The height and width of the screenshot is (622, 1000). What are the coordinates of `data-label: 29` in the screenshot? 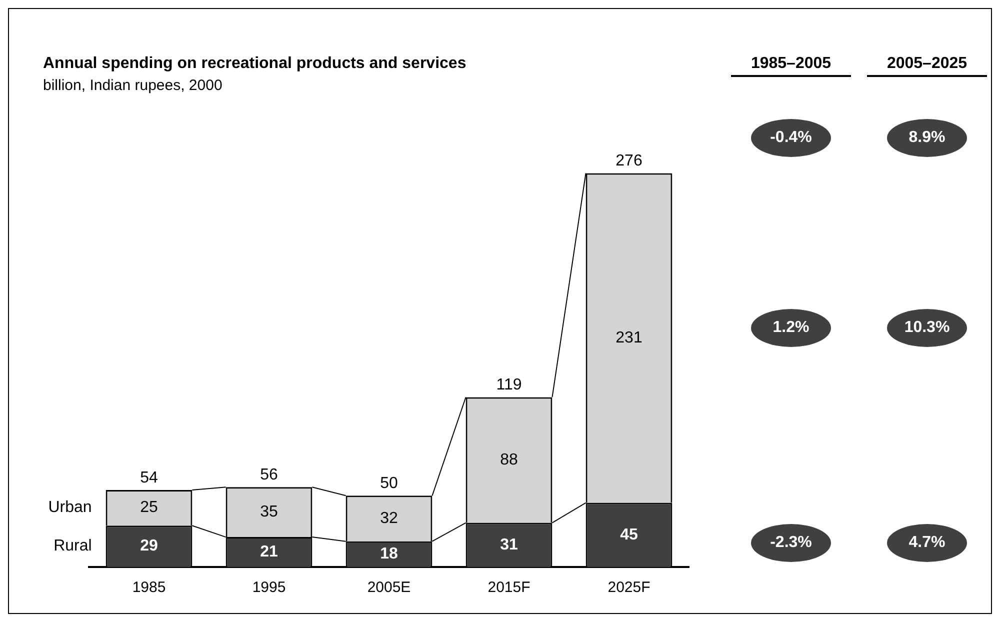 It's located at (149, 546).